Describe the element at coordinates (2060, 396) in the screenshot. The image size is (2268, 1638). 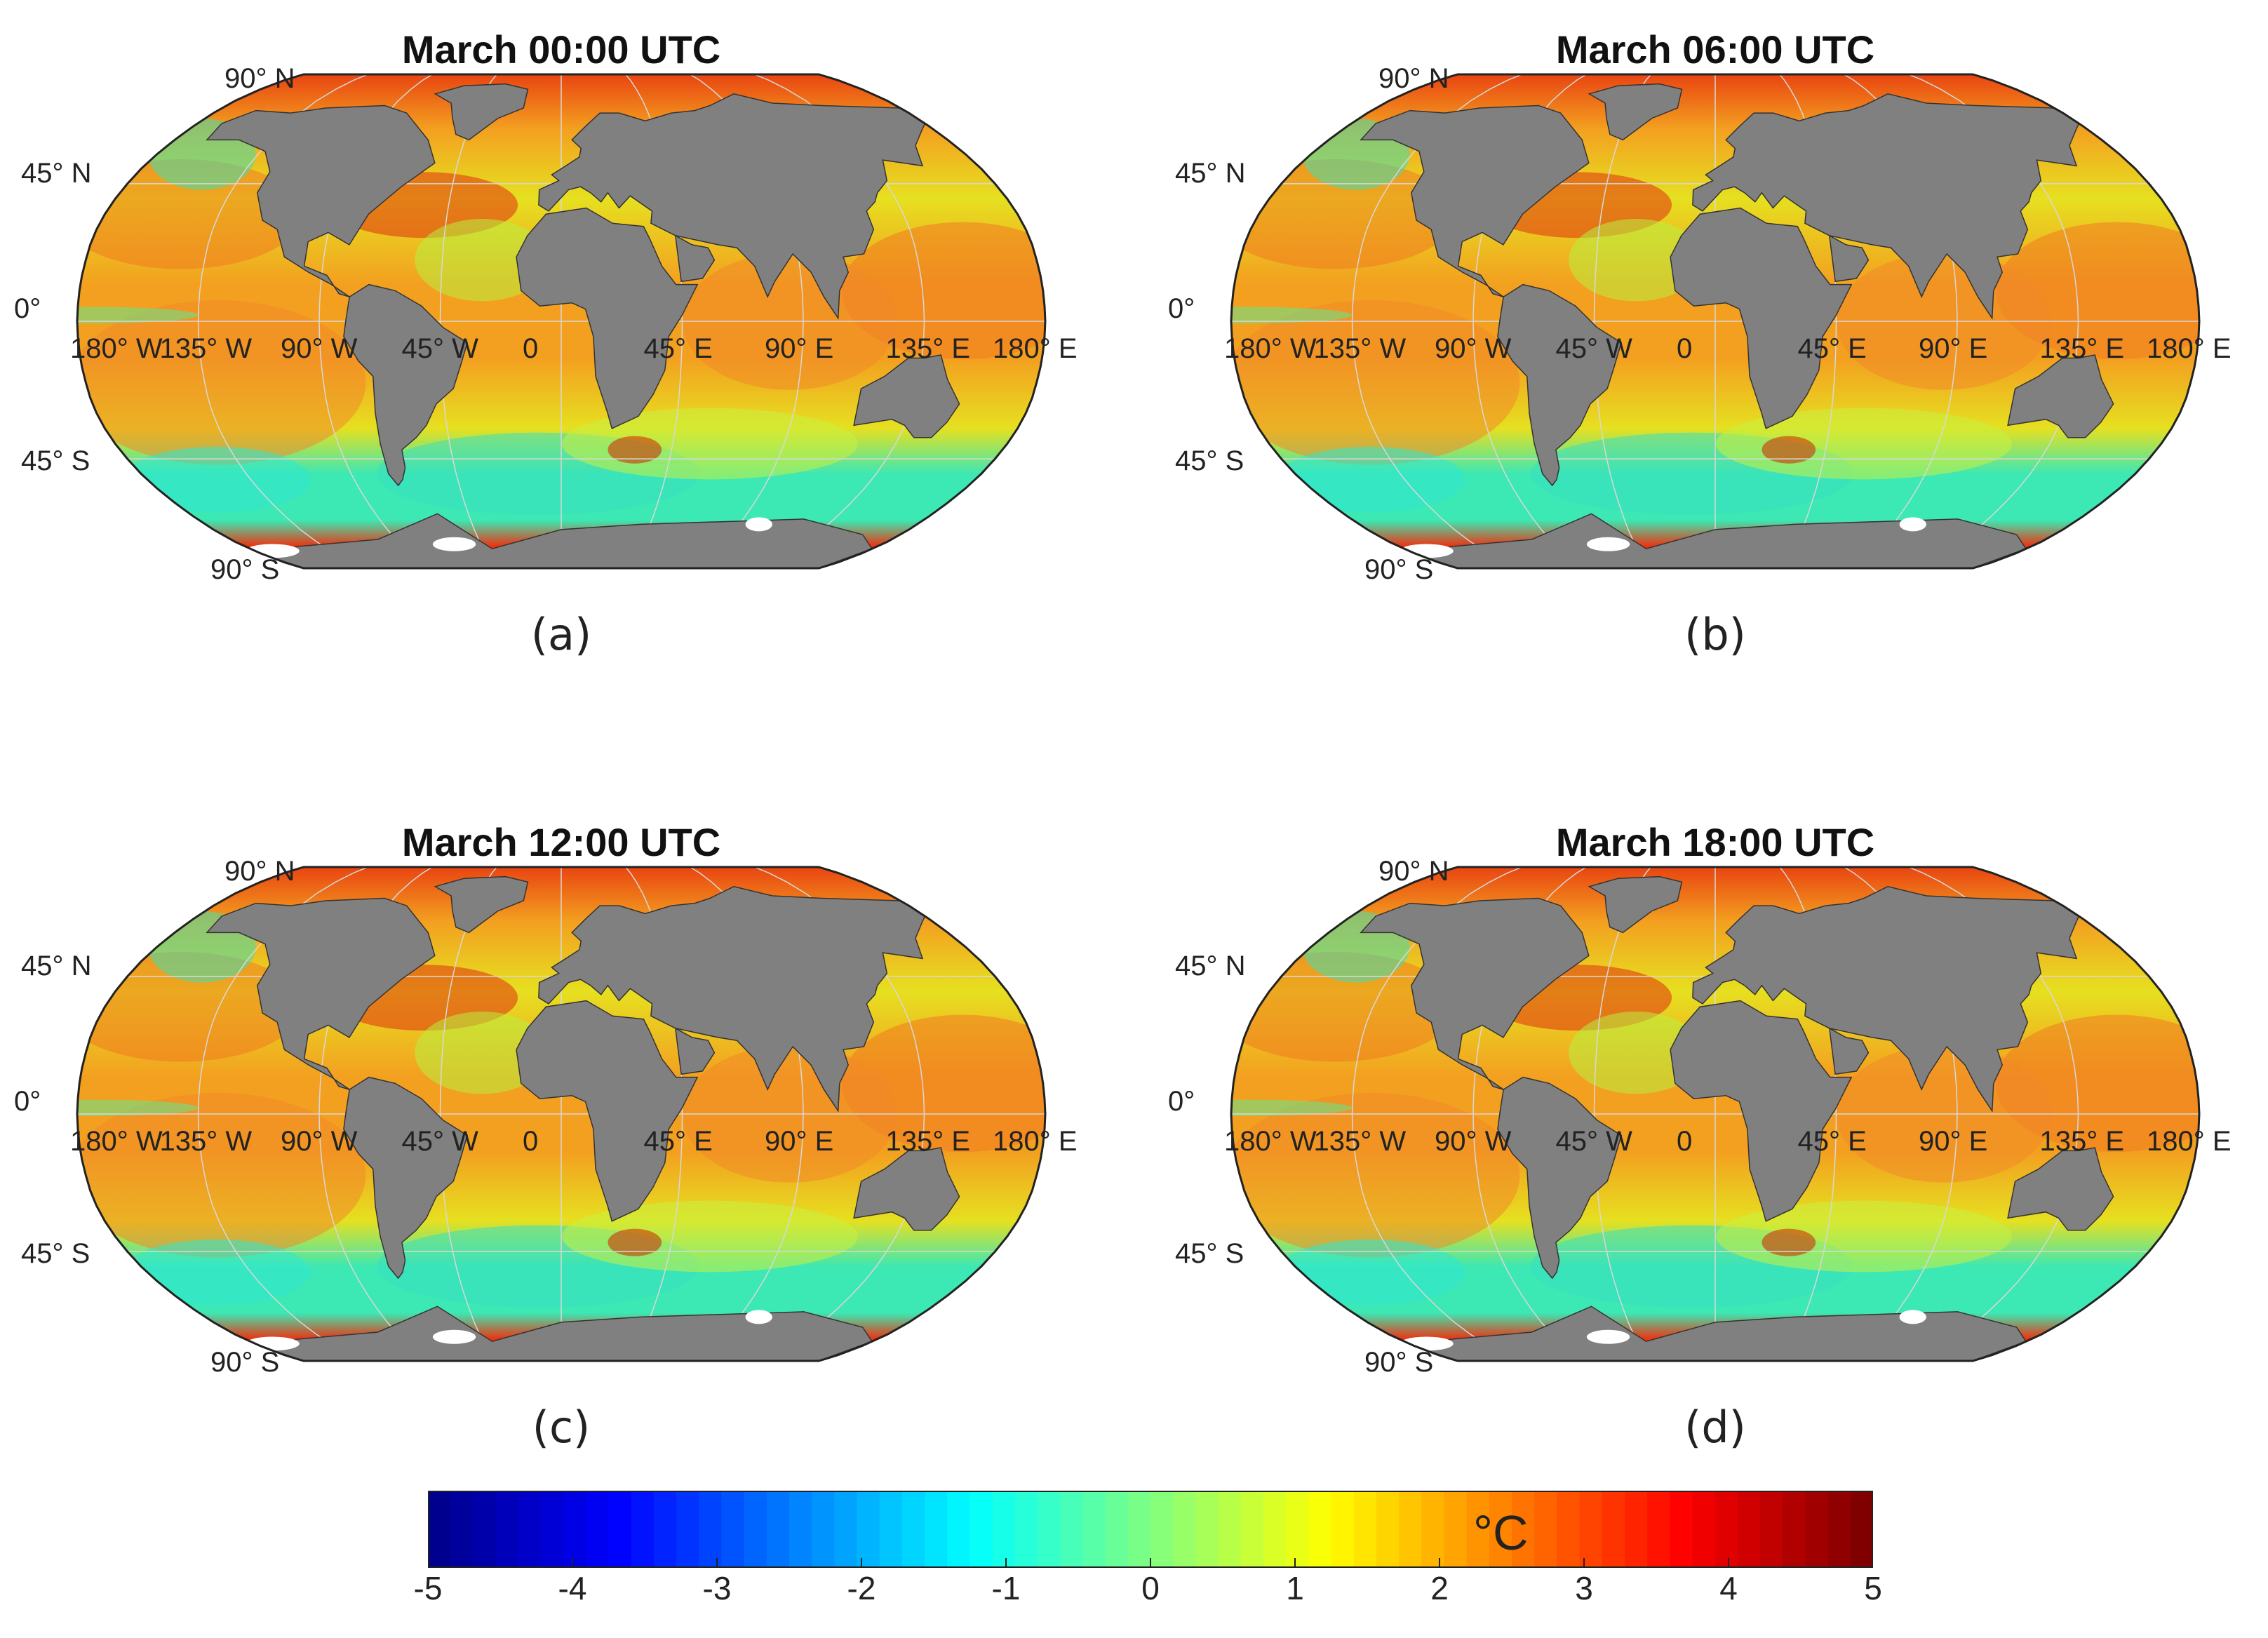
I see `land-australia` at that location.